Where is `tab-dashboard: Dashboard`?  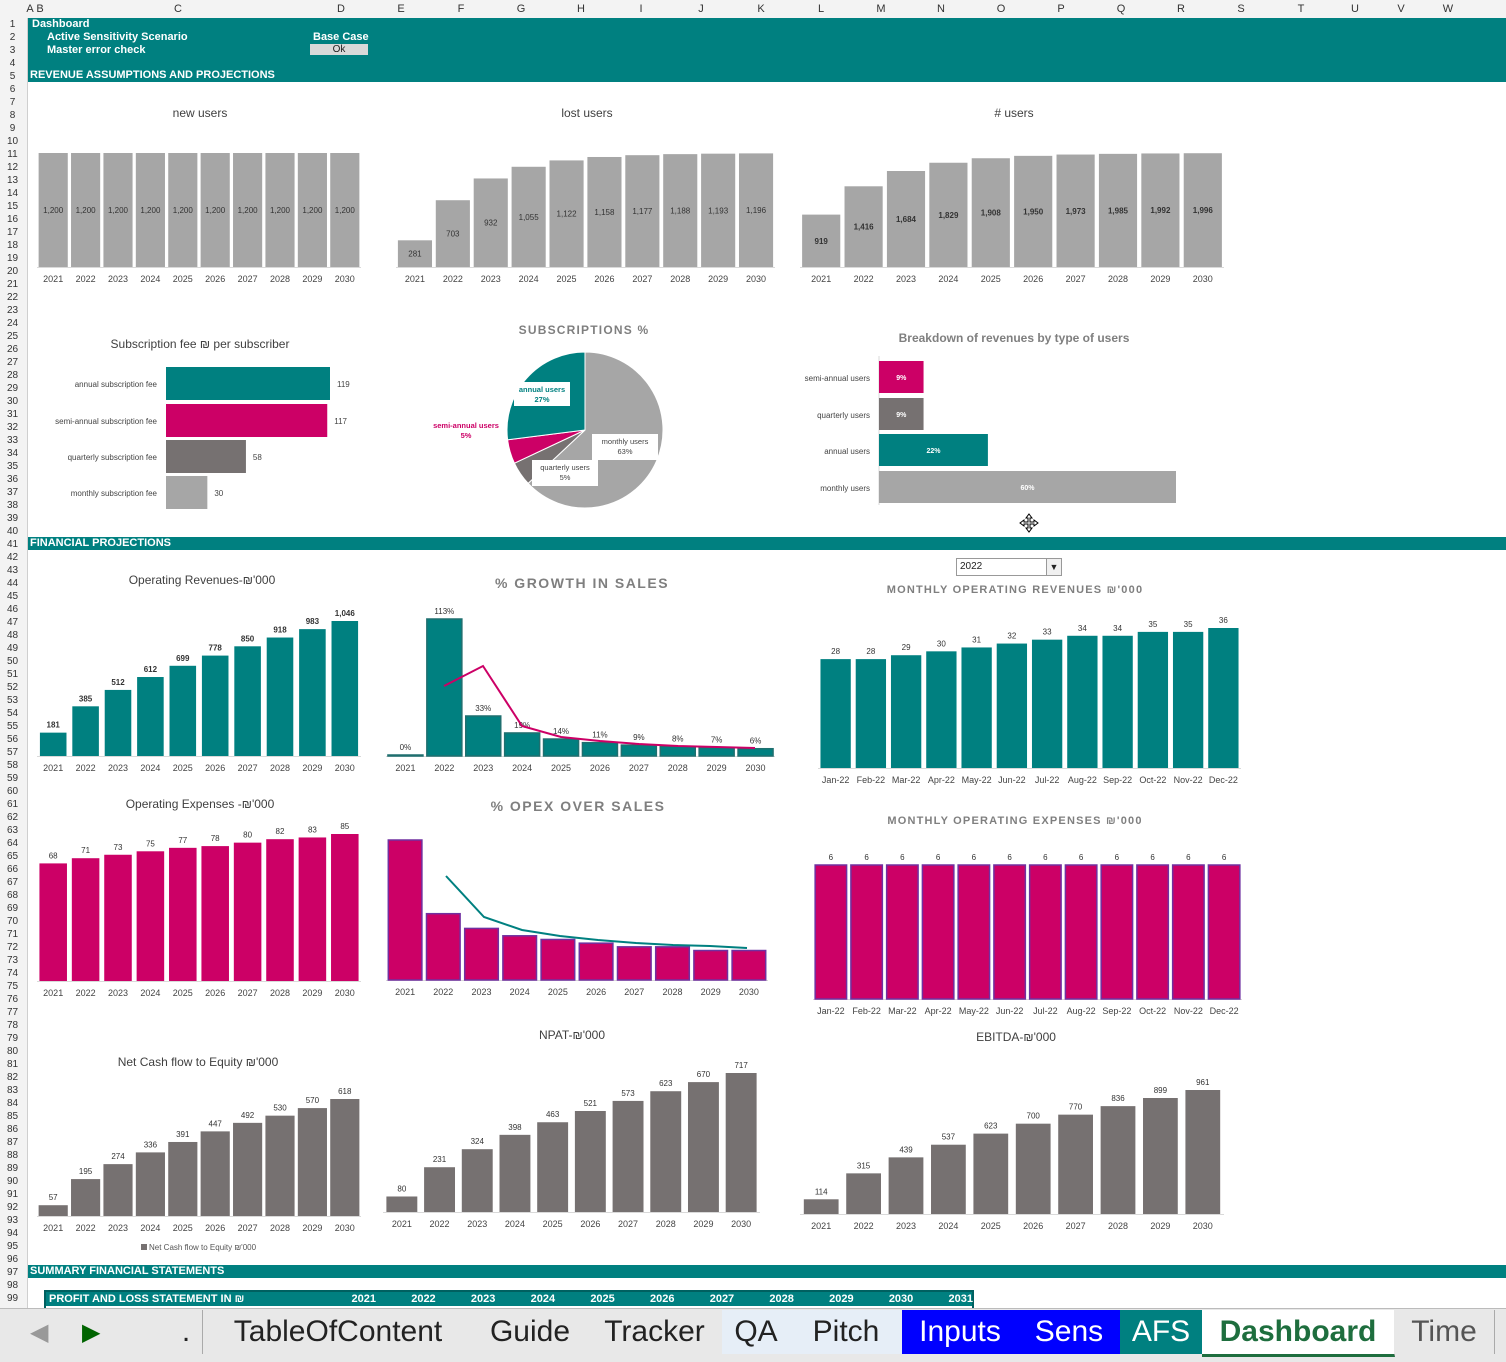 tab-dashboard: Dashboard is located at coordinates (1298, 1333).